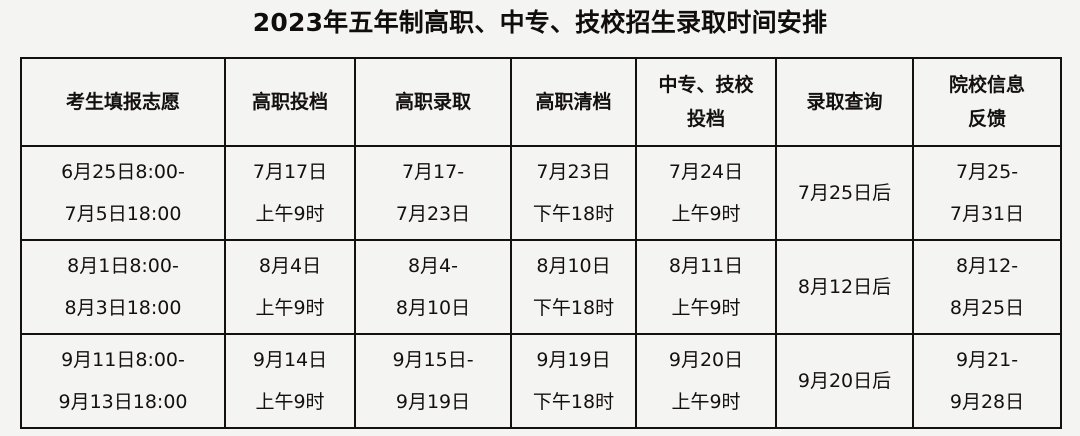 The height and width of the screenshot is (436, 1080). I want to click on cell-text-line: 9月20日后, so click(844, 381).